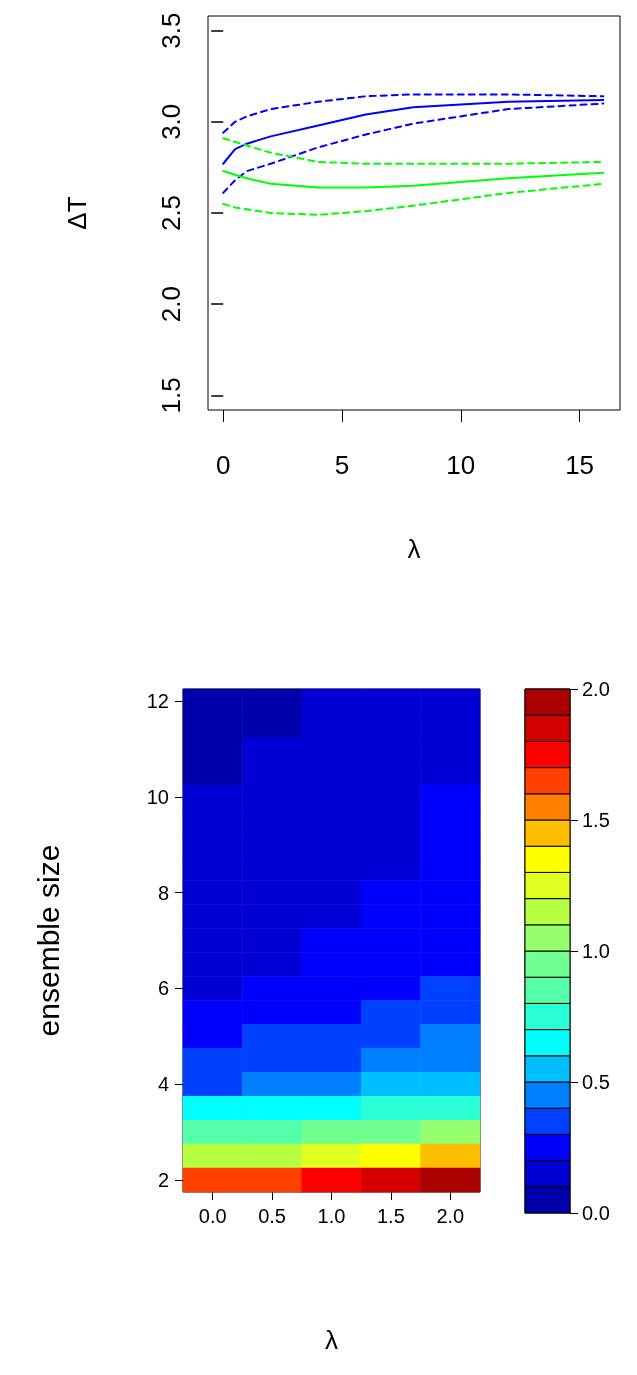 The height and width of the screenshot is (1375, 637). Describe the element at coordinates (596, 689) in the screenshot. I see `color-bar-label: 2.0` at that location.